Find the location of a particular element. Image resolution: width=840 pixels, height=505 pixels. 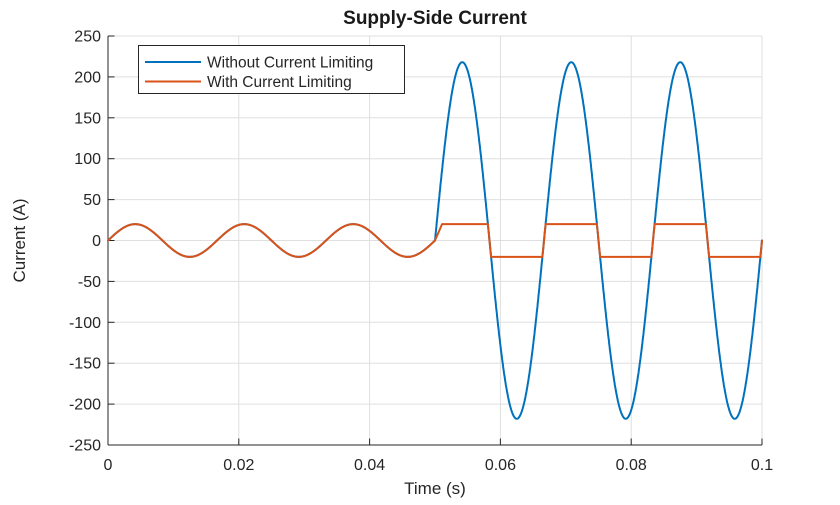

y-tick-label: 250 is located at coordinates (87, 37).